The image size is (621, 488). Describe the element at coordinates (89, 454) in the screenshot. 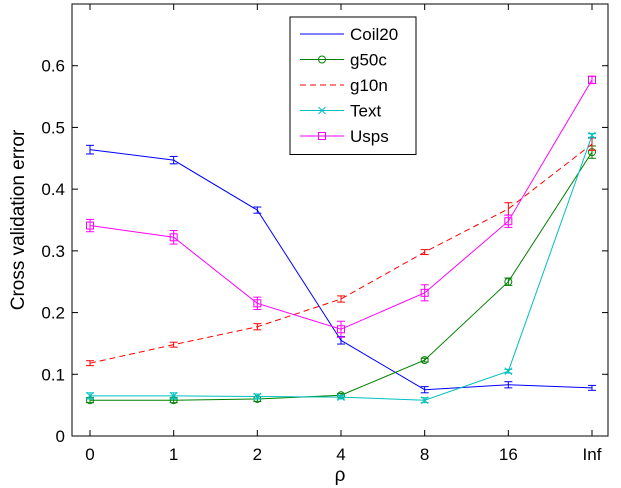

I see `x-tick-label: 0` at that location.